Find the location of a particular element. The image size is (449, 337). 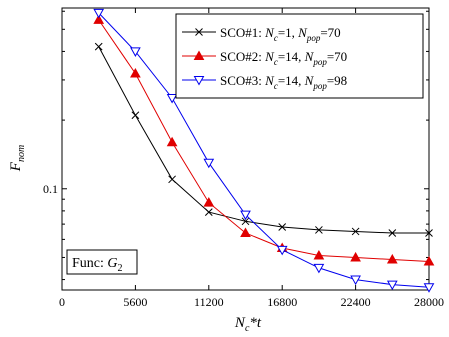

x-axis-label: Nc*t is located at coordinates (248, 324).